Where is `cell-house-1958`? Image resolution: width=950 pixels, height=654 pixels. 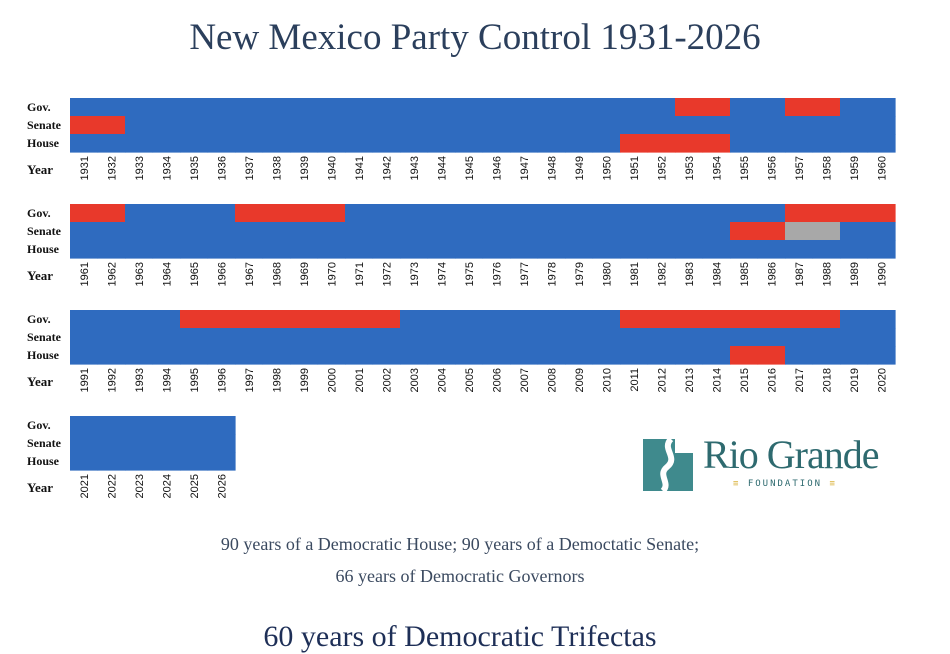 cell-house-1958 is located at coordinates (826, 143).